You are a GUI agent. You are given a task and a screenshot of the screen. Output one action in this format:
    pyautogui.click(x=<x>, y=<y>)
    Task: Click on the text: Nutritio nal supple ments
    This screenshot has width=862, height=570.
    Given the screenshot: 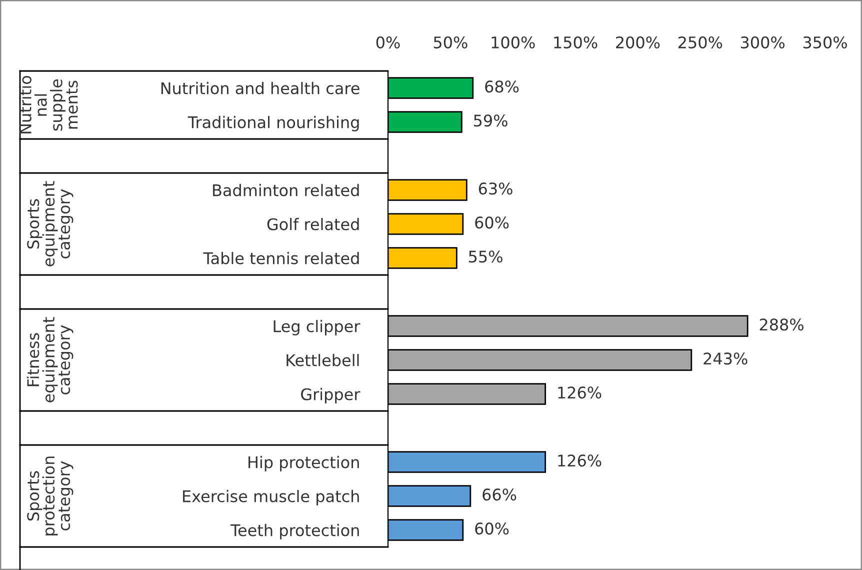 What is the action you would take?
    pyautogui.click(x=48, y=105)
    